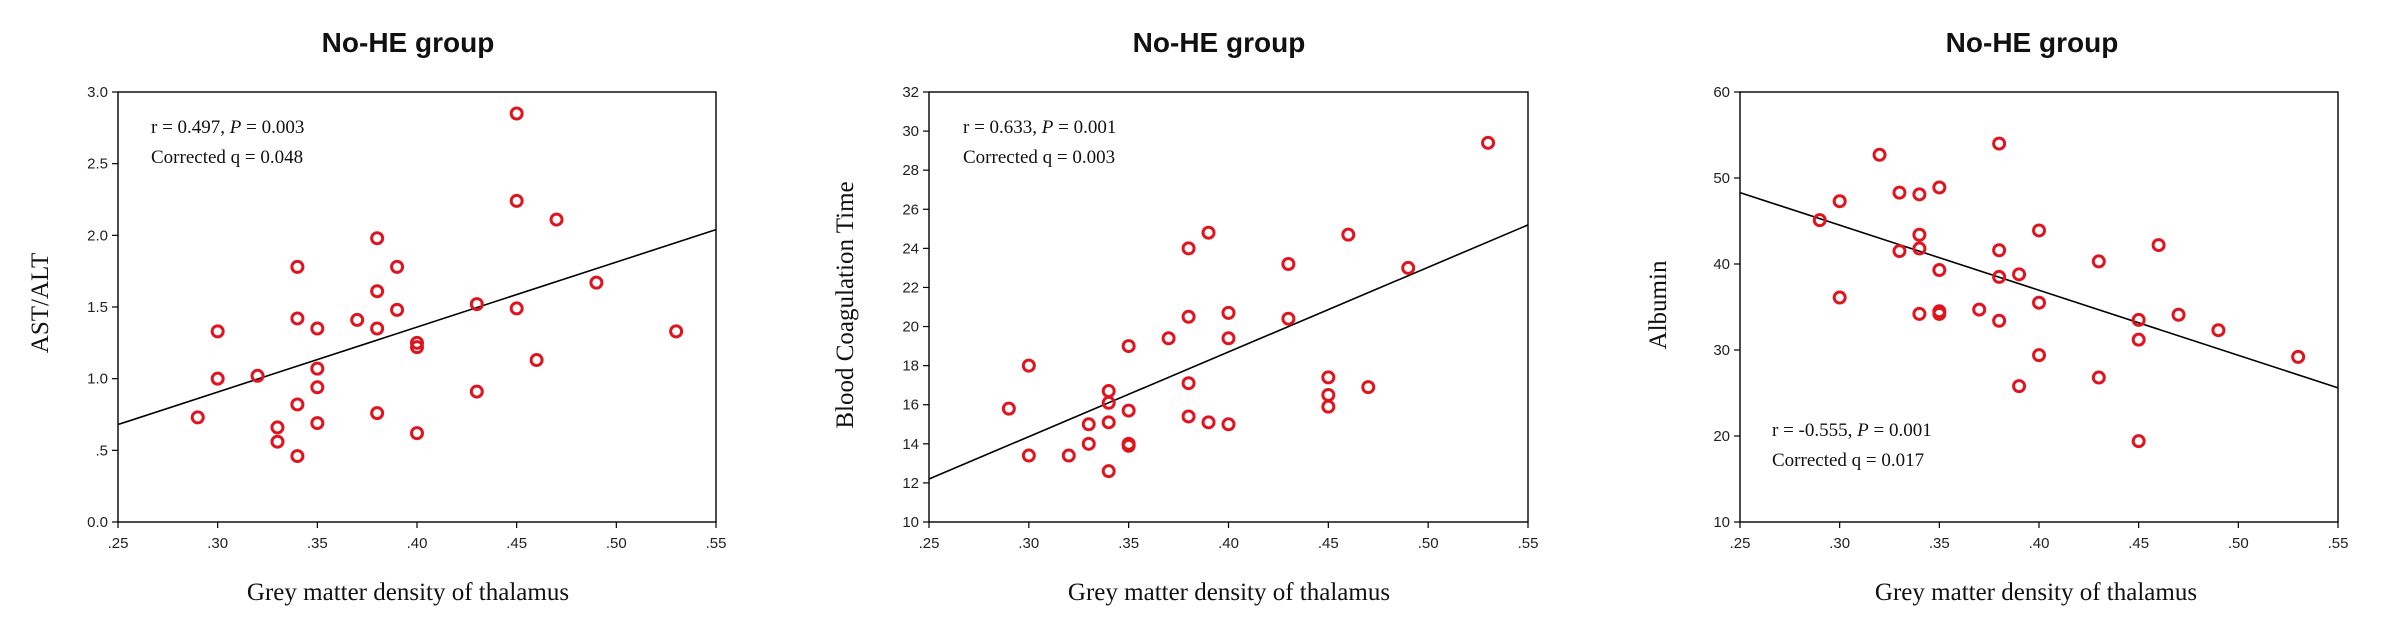  Describe the element at coordinates (227, 127) in the screenshot. I see `correlation-annotation: r = 0.497, P = 0.003` at that location.